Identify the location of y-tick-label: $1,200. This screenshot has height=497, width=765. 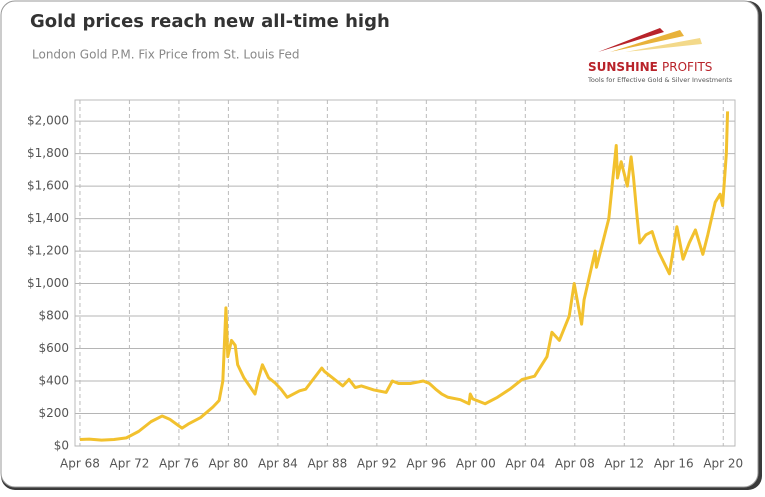
(48, 251).